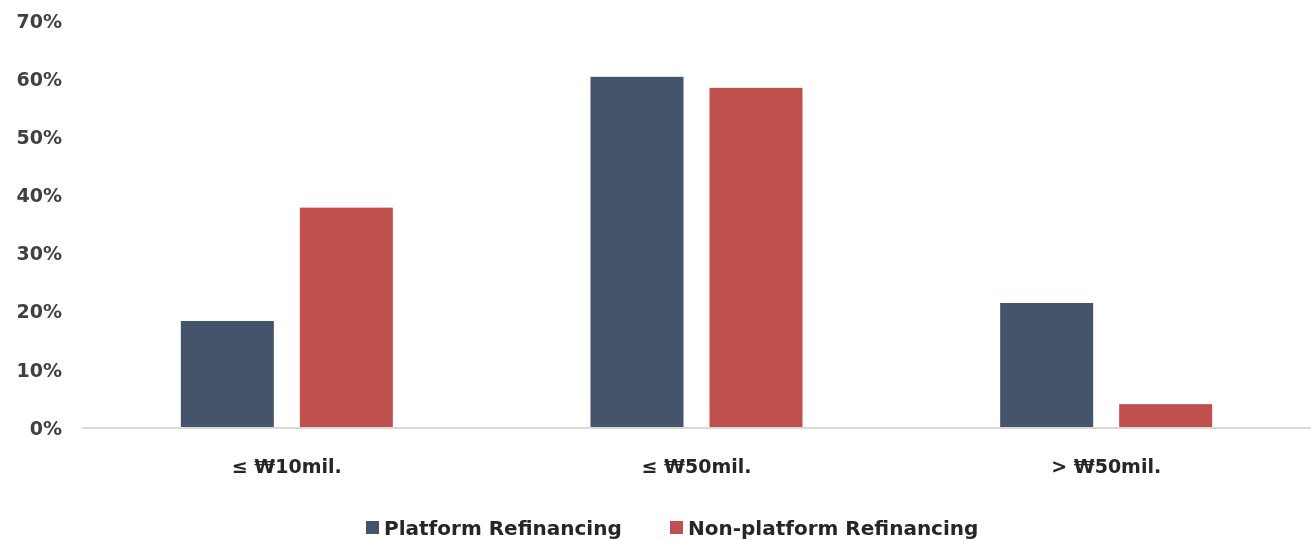 Image resolution: width=1311 pixels, height=540 pixels. What do you see at coordinates (286, 465) in the screenshot?
I see `x-tick-label: ≤ ₩10mil.` at bounding box center [286, 465].